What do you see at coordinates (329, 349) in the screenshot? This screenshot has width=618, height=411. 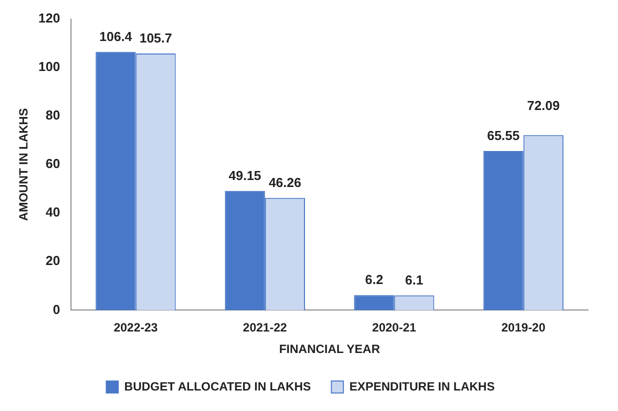 I see `x-axis-title: FINANCIAL YEAR` at bounding box center [329, 349].